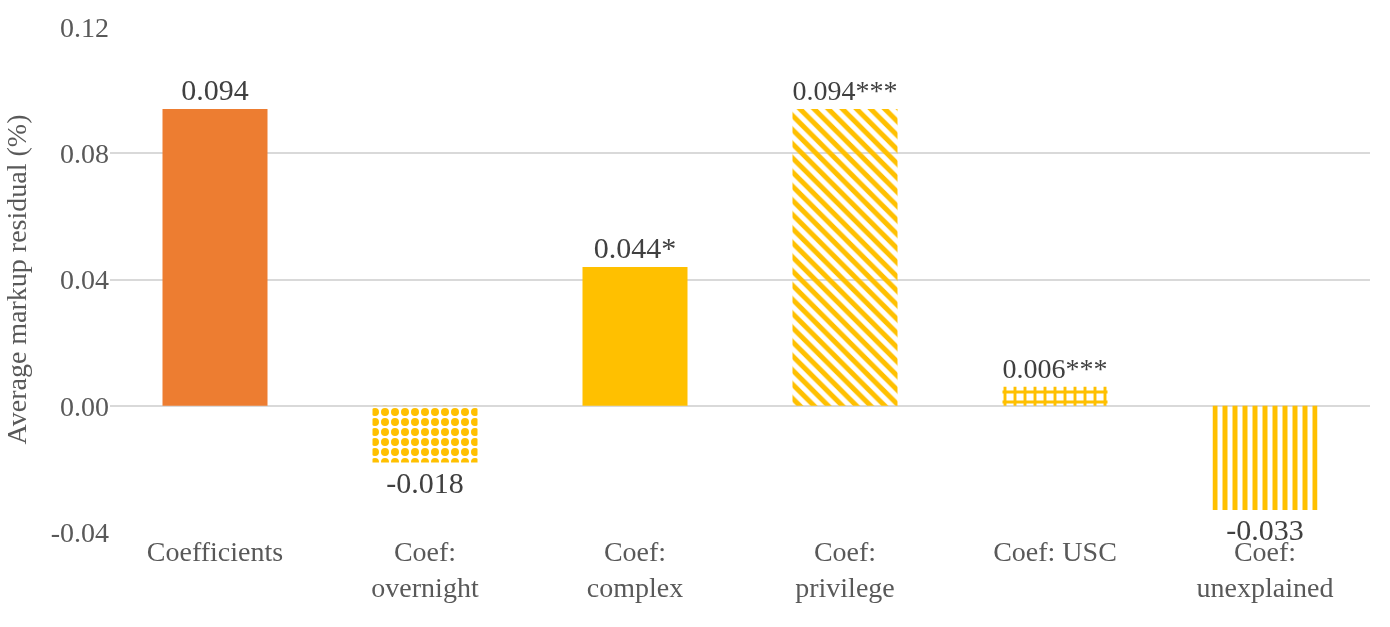 Image resolution: width=1390 pixels, height=627 pixels. Describe the element at coordinates (845, 91) in the screenshot. I see `data-label: 0.094***` at that location.